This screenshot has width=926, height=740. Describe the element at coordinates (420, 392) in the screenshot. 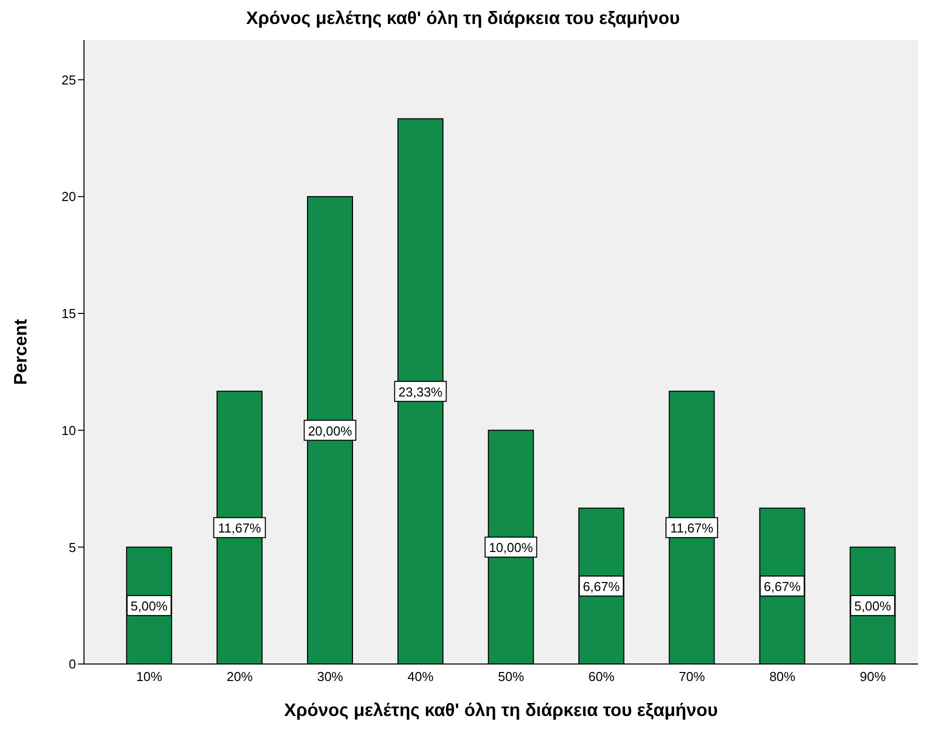

I see `data-label: 23,33%` at that location.